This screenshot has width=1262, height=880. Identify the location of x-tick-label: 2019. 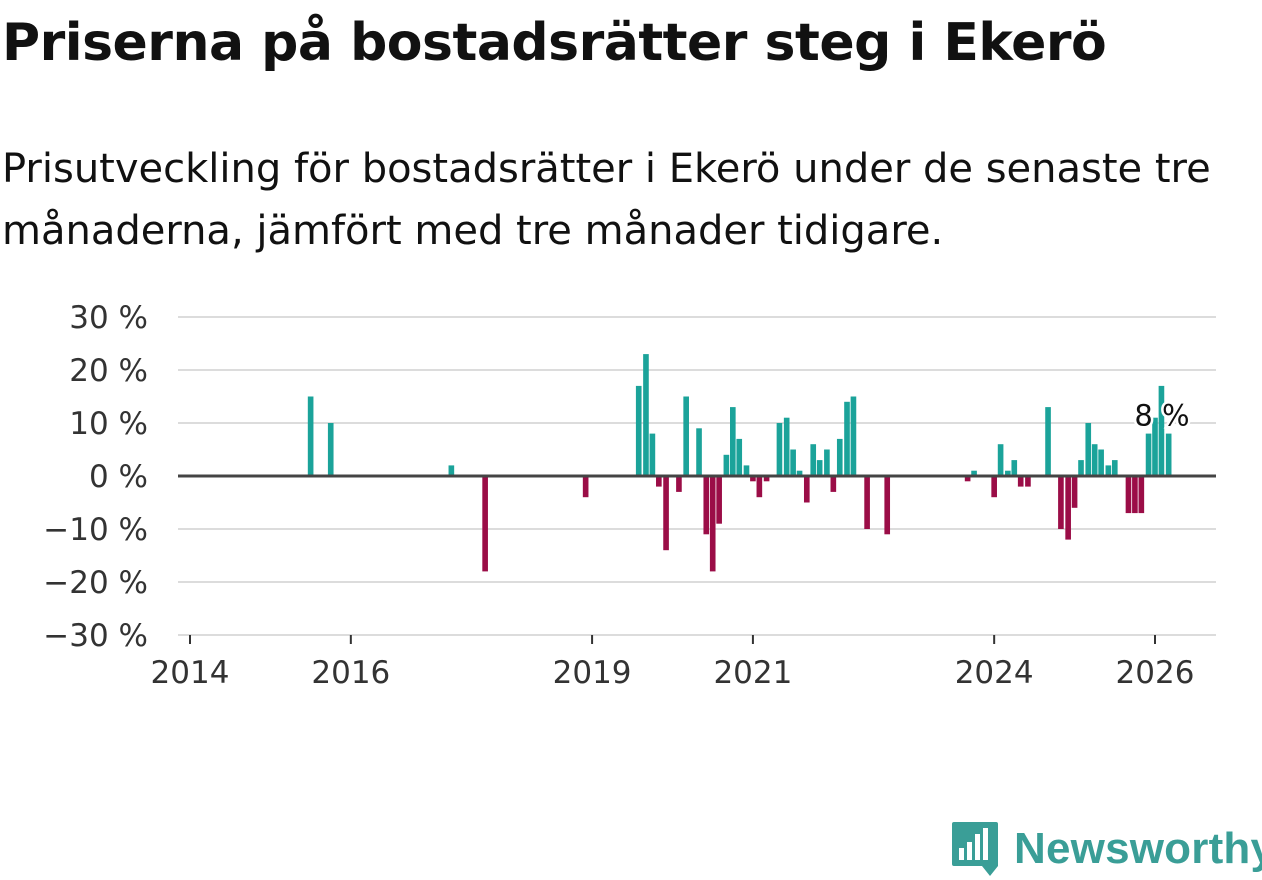
(592, 673).